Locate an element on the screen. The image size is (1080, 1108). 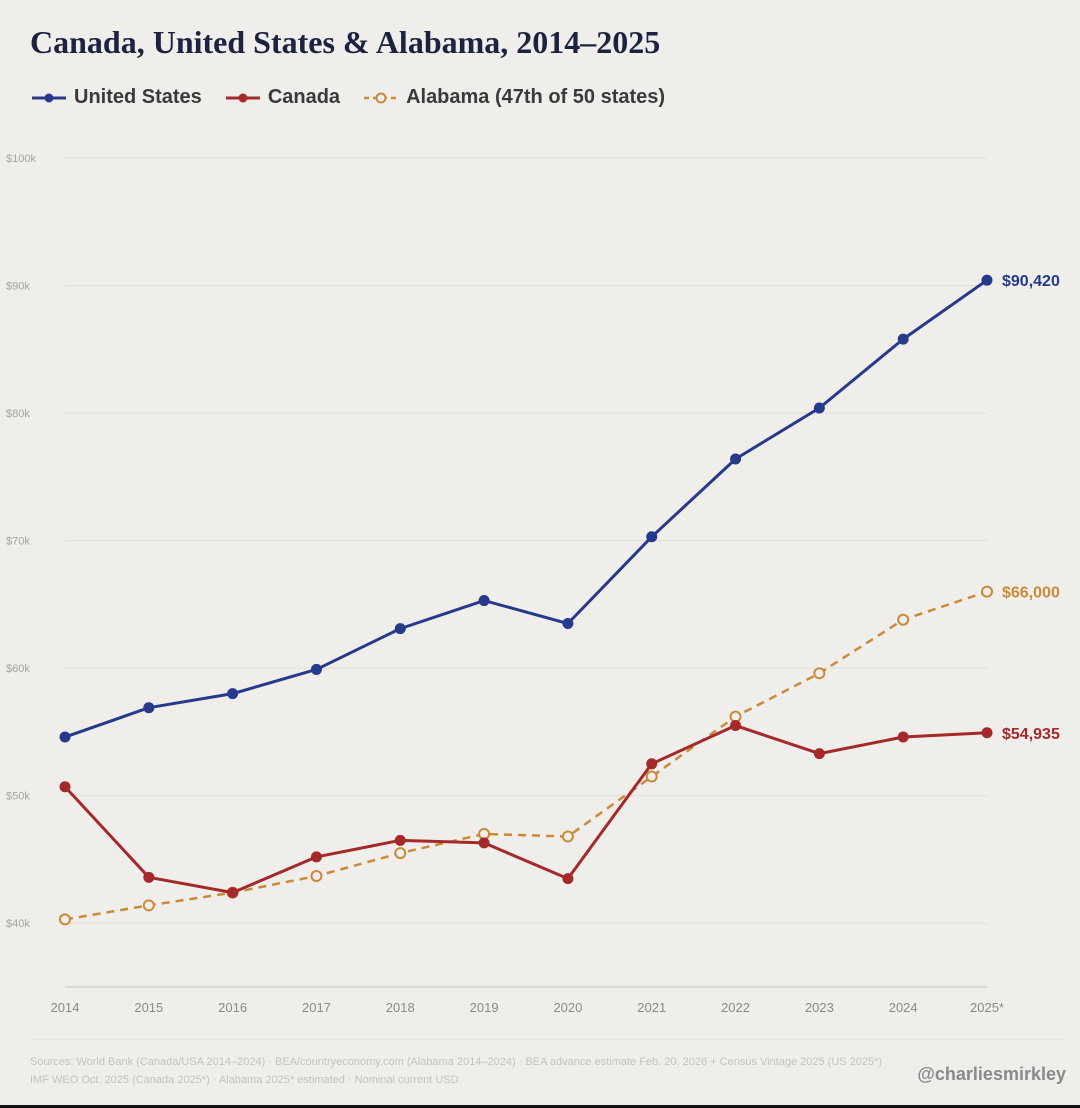
y-tick-label: $80k is located at coordinates (18, 414).